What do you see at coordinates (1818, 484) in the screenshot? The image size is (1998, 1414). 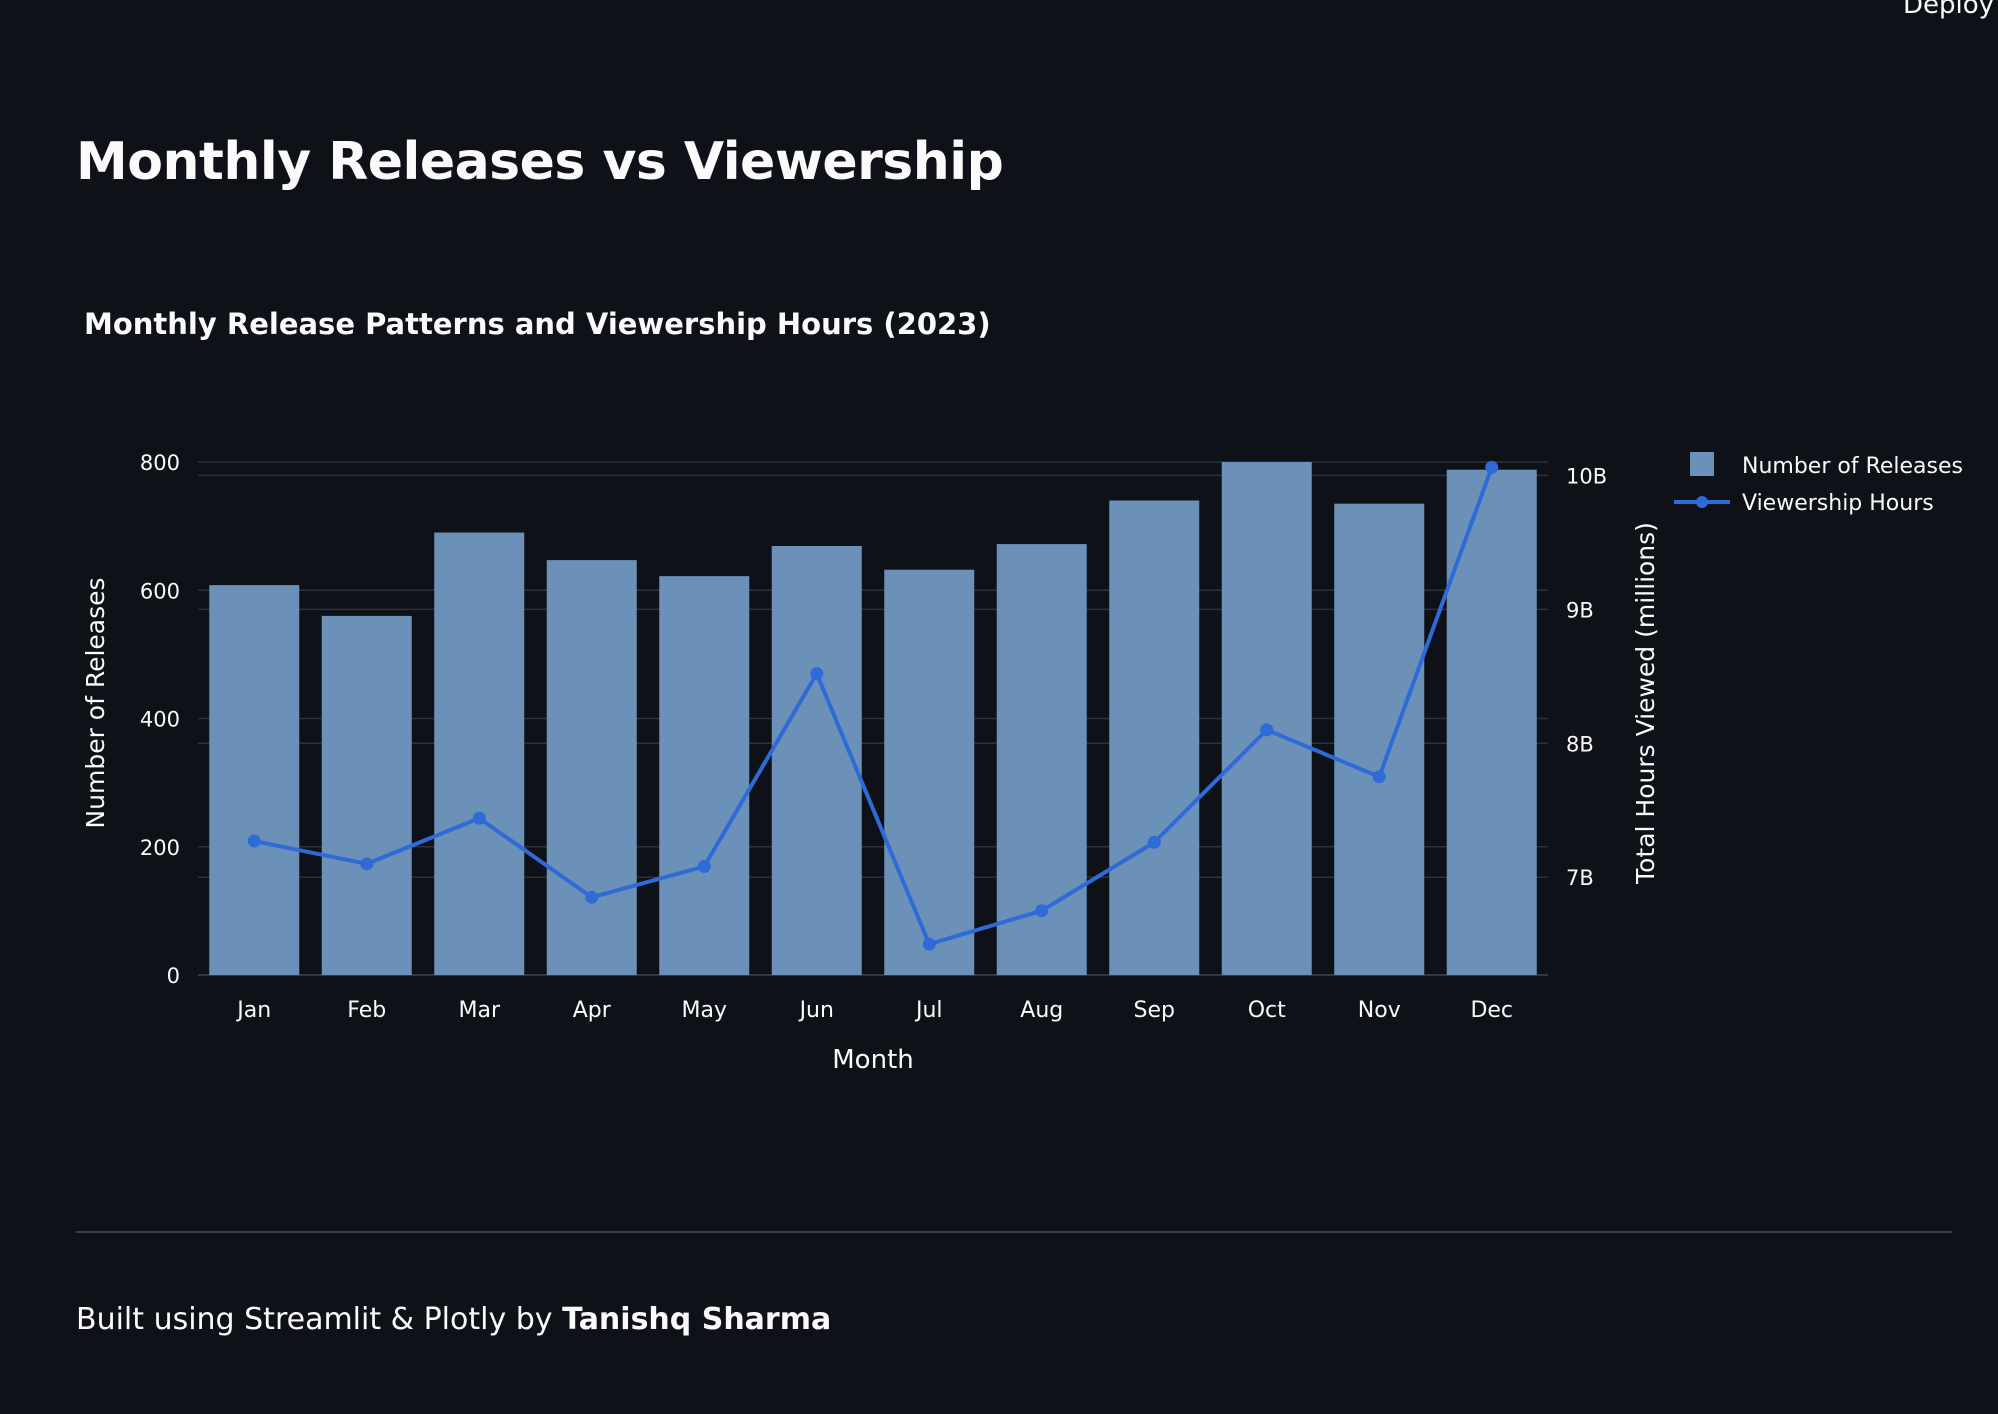 I see `legend: Number of Releases Viewership Hours` at bounding box center [1818, 484].